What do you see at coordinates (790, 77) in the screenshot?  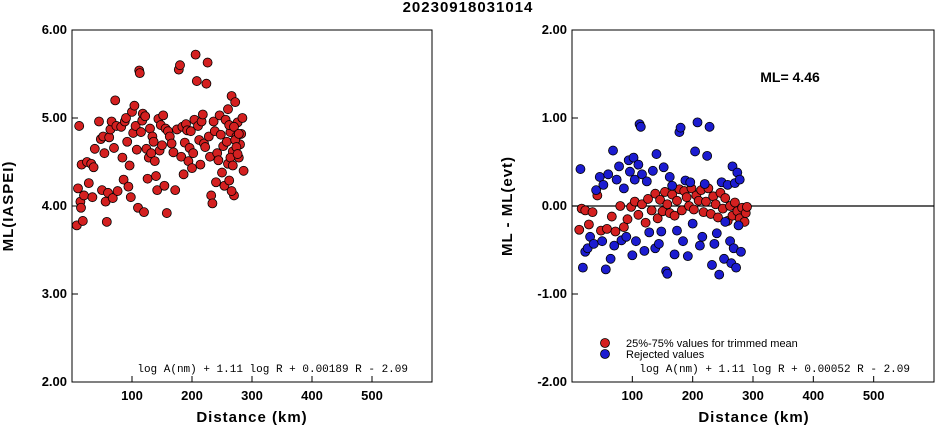 I see `event-magnitude-label: ML= 4.46` at bounding box center [790, 77].